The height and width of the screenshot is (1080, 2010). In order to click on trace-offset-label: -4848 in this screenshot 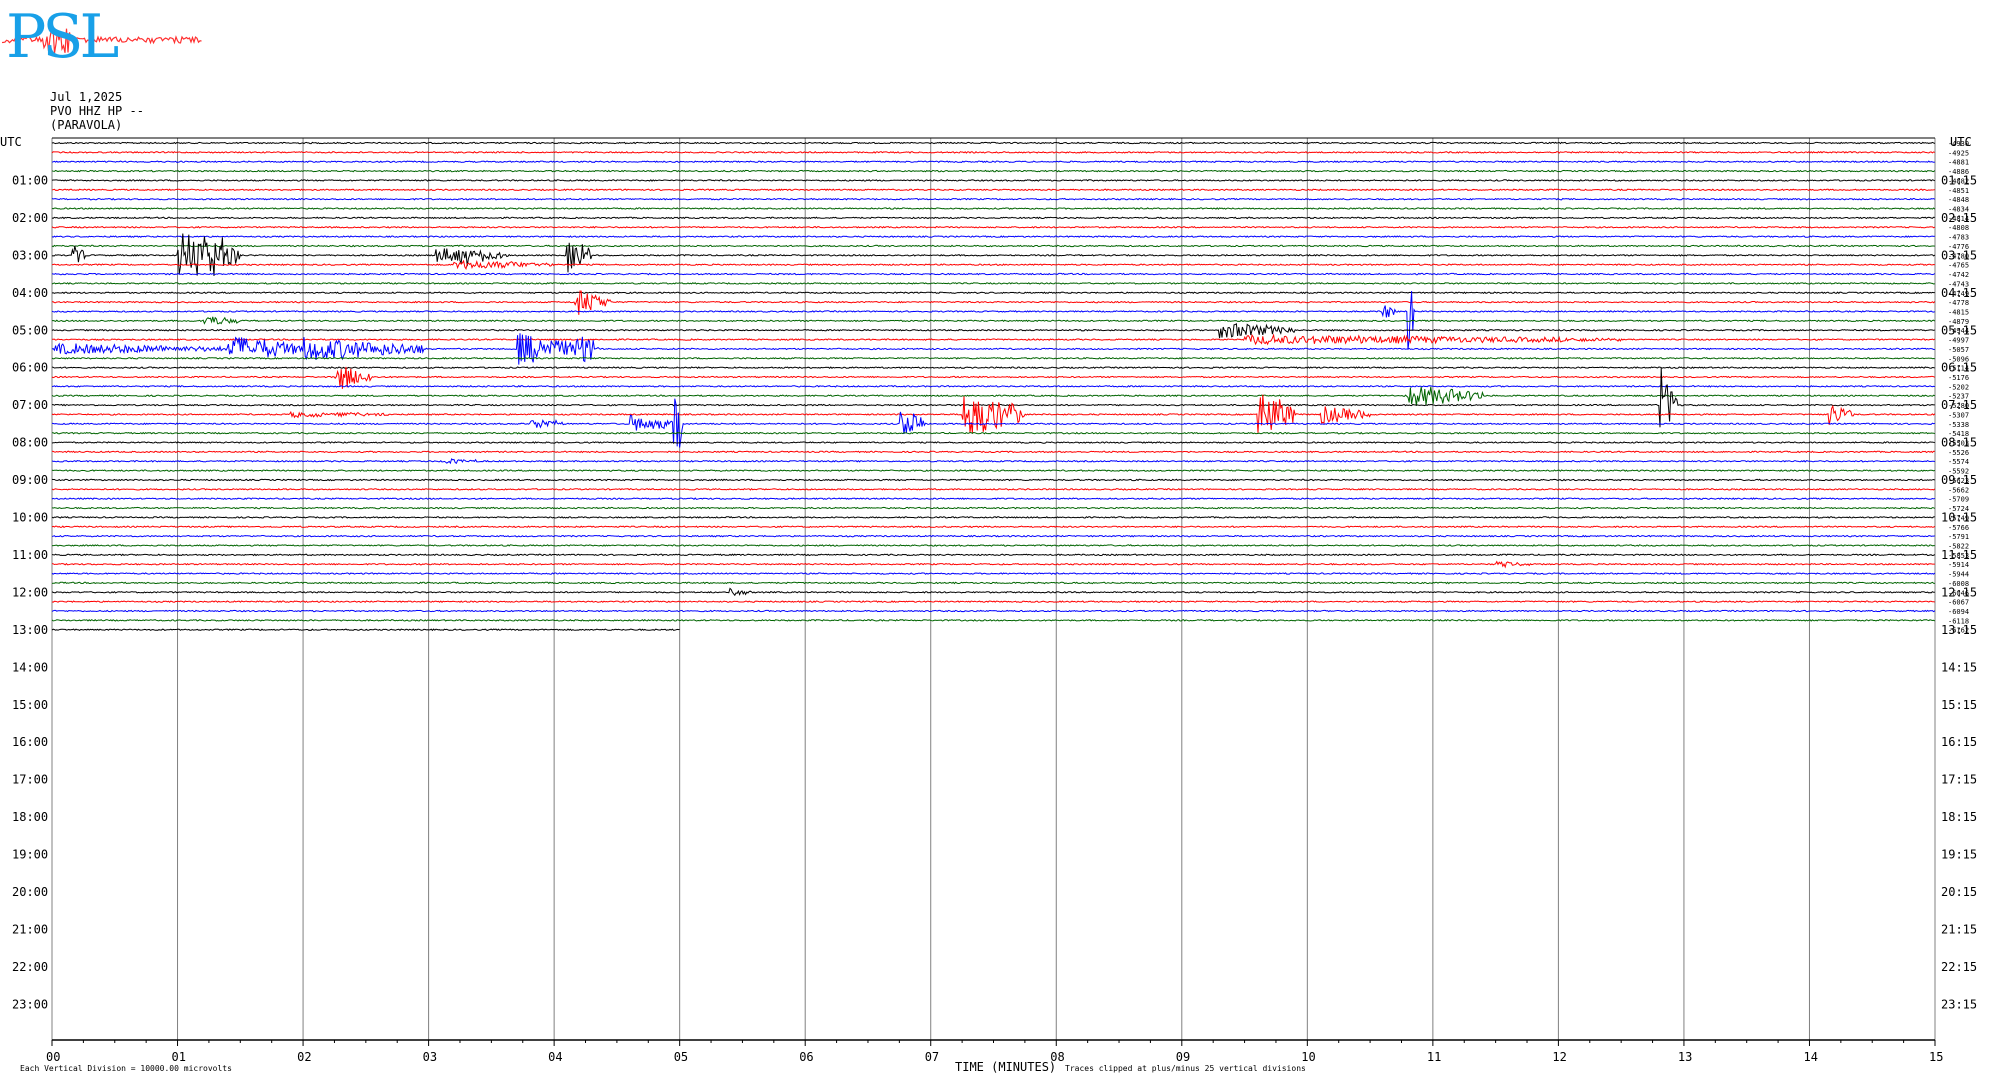, I will do `click(1958, 200)`.